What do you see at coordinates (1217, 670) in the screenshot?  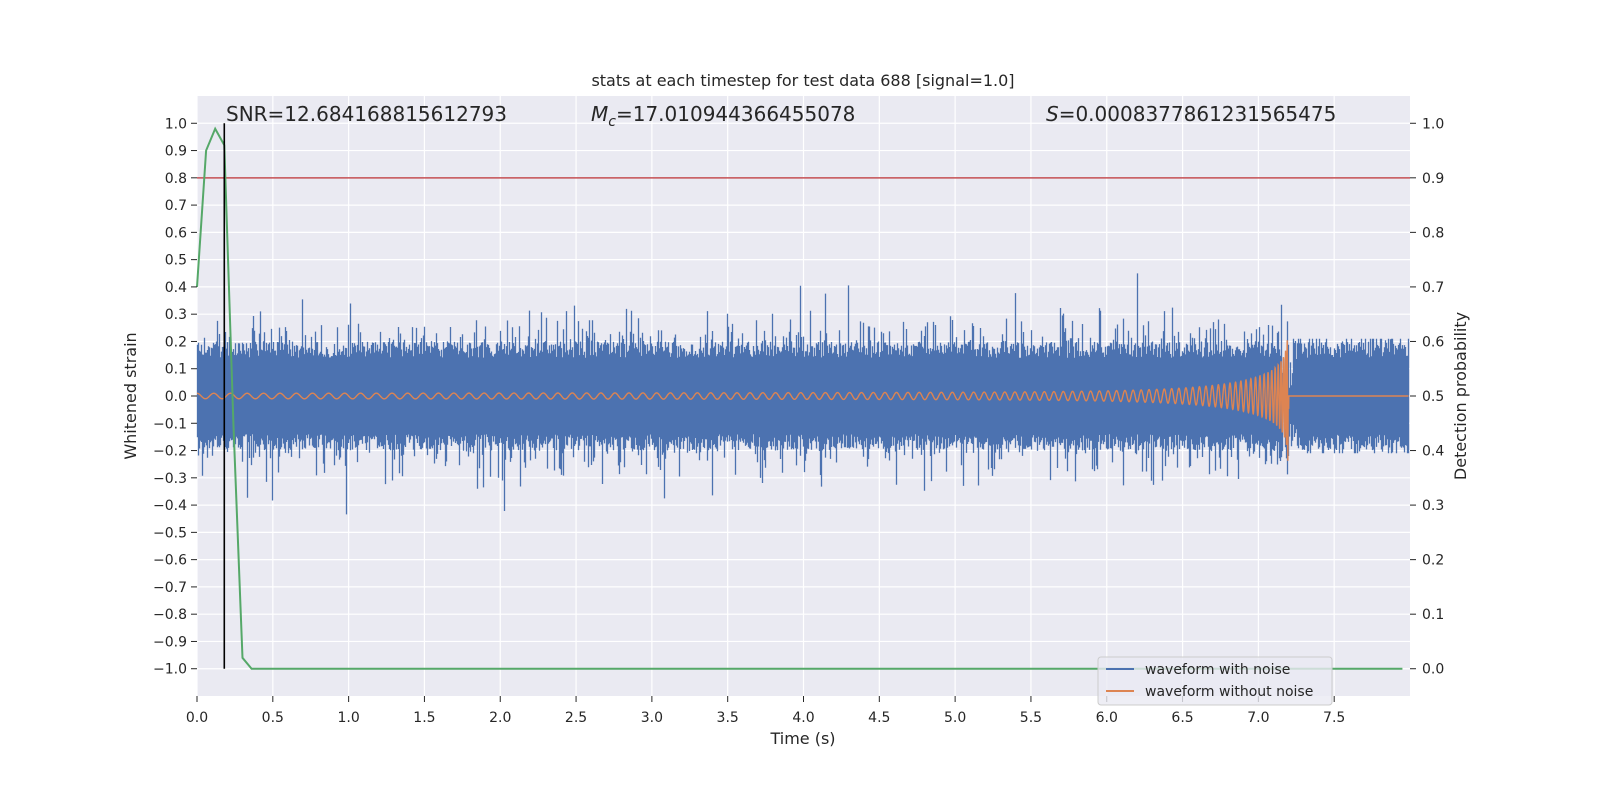 I see `legend-label-noise: waveform with noise` at bounding box center [1217, 670].